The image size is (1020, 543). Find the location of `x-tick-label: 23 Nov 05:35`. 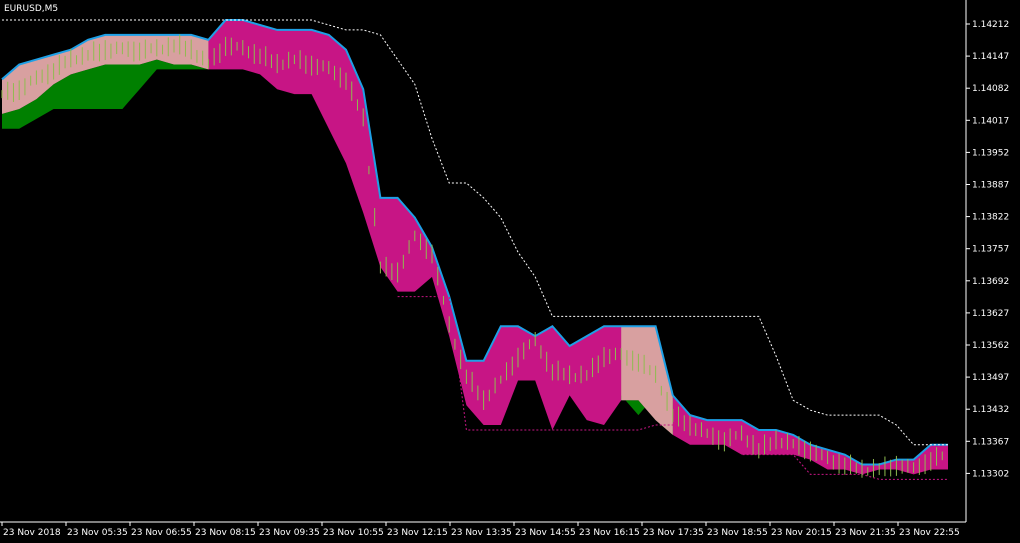

x-tick-label: 23 Nov 05:35 is located at coordinates (97, 533).